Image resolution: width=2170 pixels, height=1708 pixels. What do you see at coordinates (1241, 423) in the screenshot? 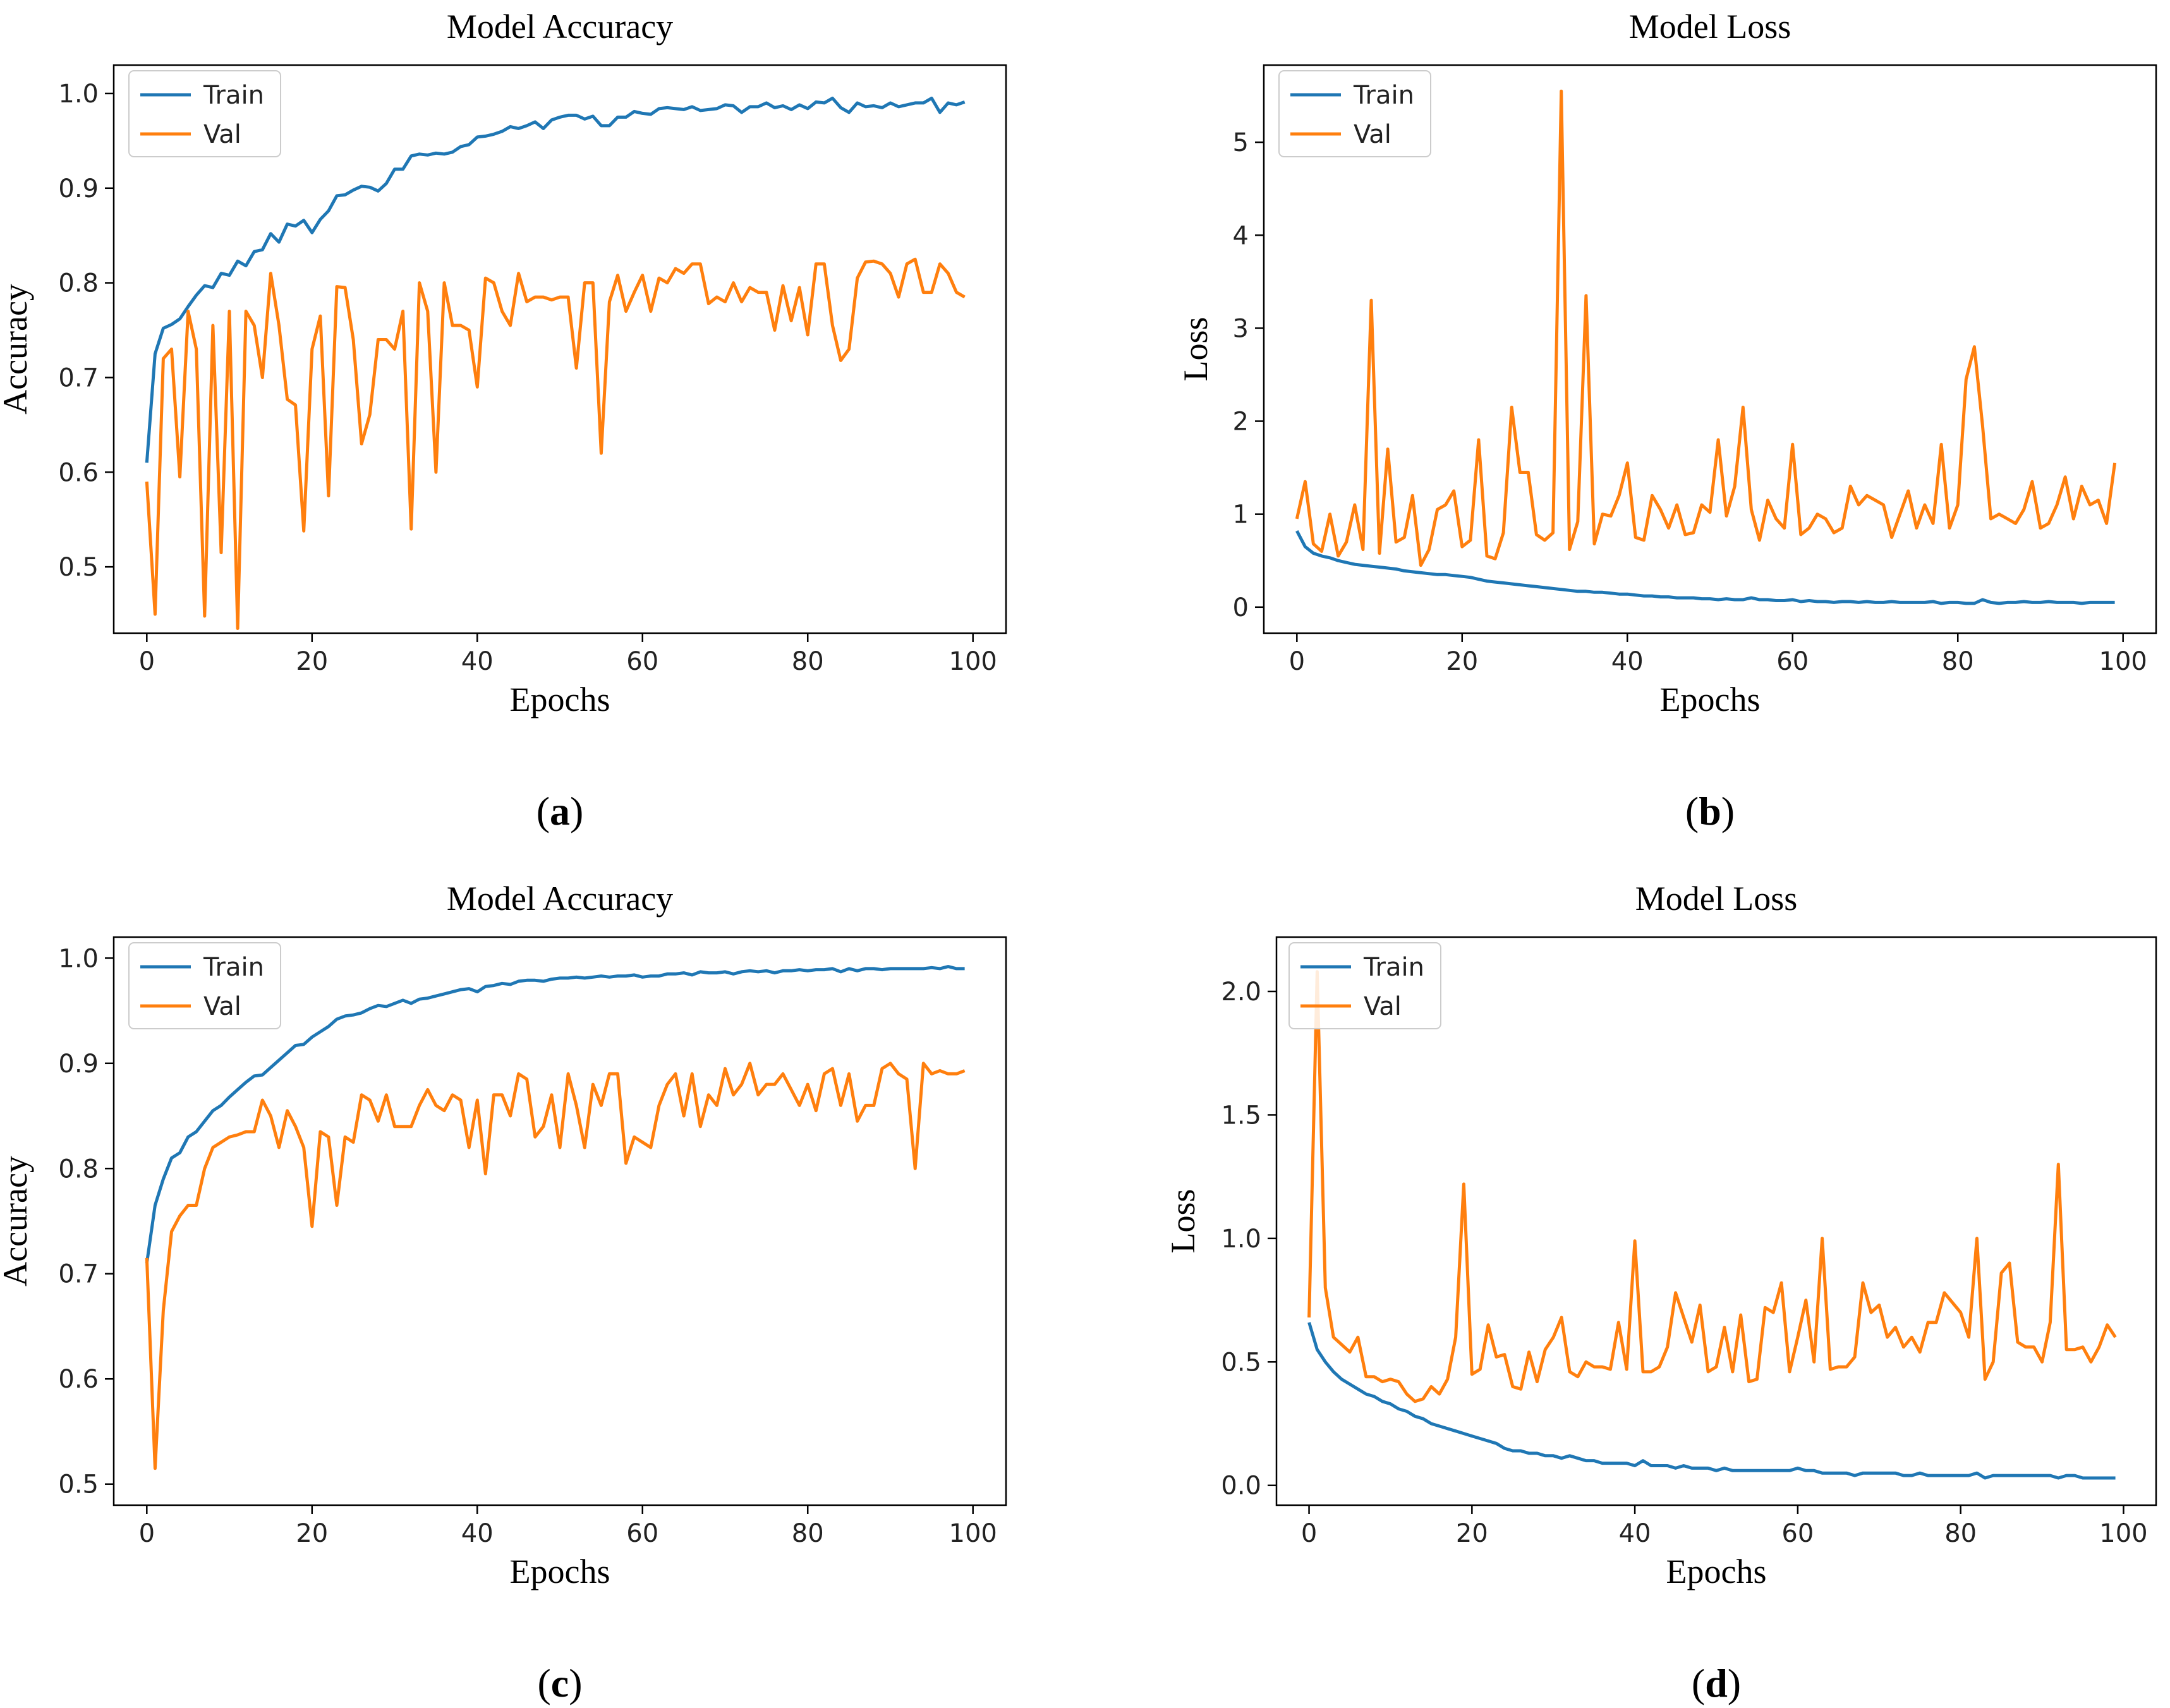
I see `y-tick-label: 2` at bounding box center [1241, 423].